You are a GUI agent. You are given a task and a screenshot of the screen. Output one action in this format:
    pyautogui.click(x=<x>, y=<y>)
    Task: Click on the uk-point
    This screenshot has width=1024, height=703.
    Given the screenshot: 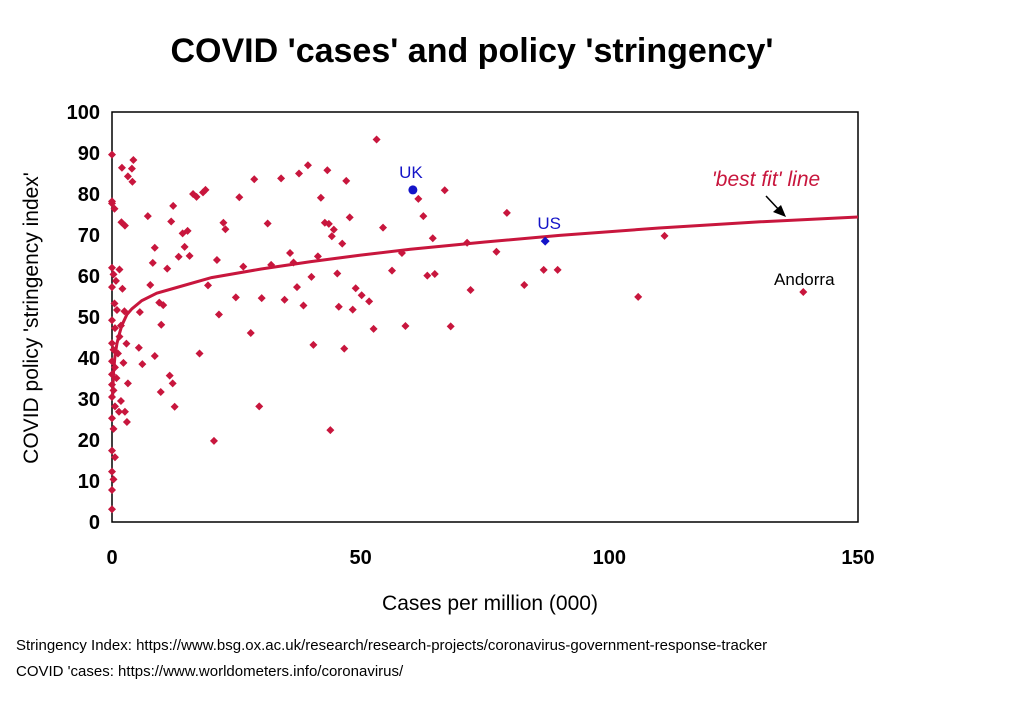 What is the action you would take?
    pyautogui.click(x=413, y=190)
    